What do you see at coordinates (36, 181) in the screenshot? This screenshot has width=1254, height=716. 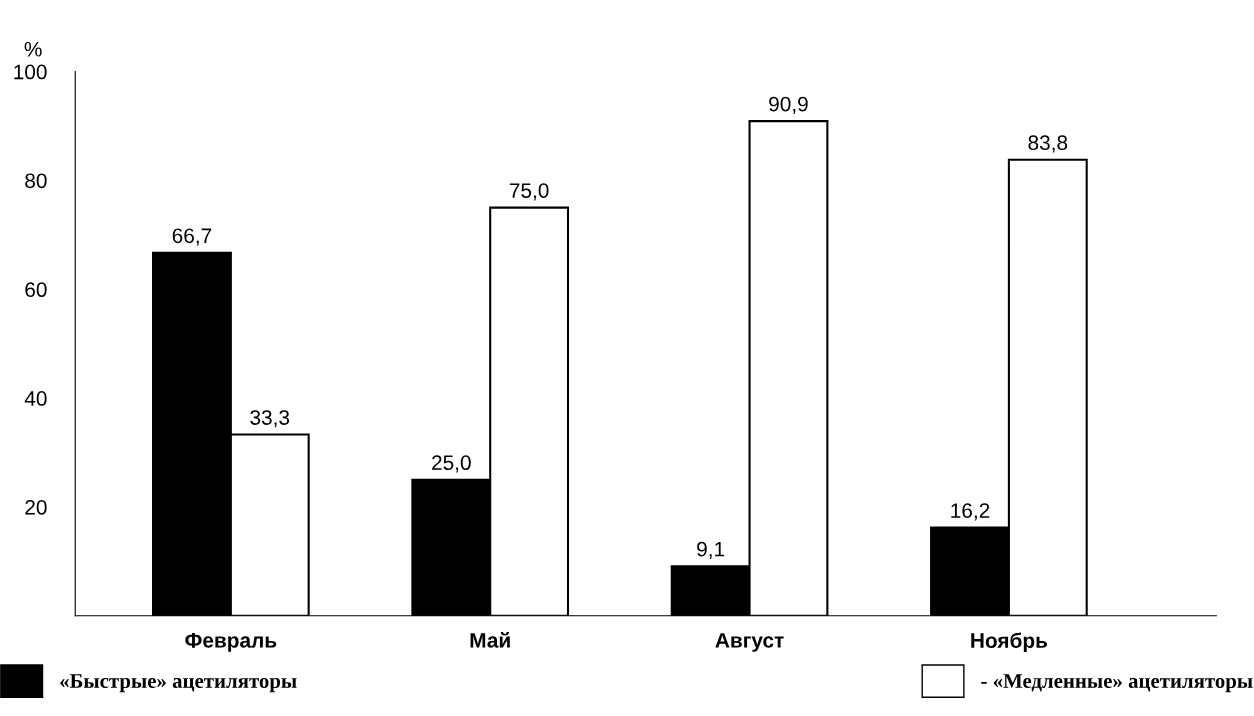 I see `y-tick-label: 80` at bounding box center [36, 181].